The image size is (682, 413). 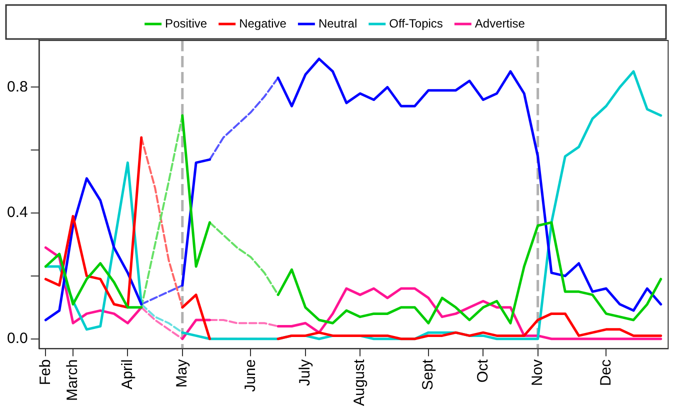 What do you see at coordinates (17, 339) in the screenshot?
I see `y-tick-label: 0.0` at bounding box center [17, 339].